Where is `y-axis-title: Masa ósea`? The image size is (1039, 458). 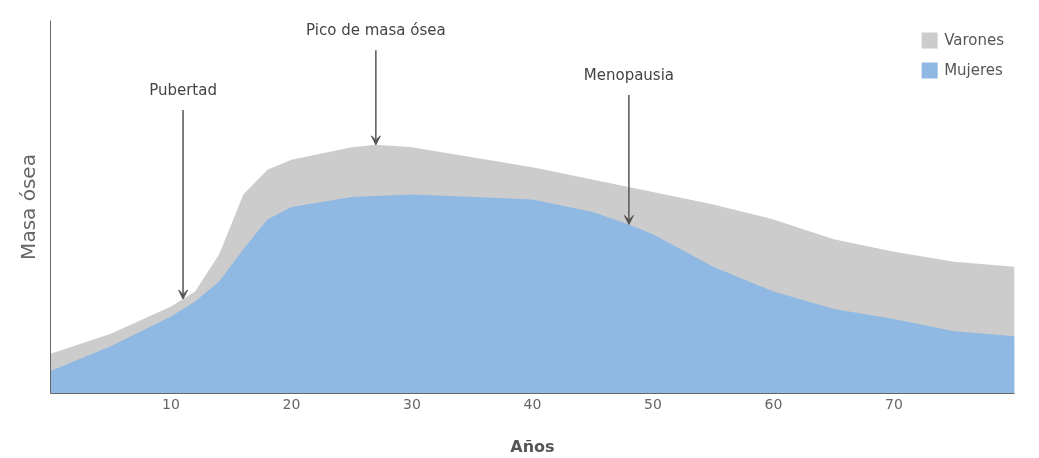
y-axis-title: Masa ósea is located at coordinates (27, 207).